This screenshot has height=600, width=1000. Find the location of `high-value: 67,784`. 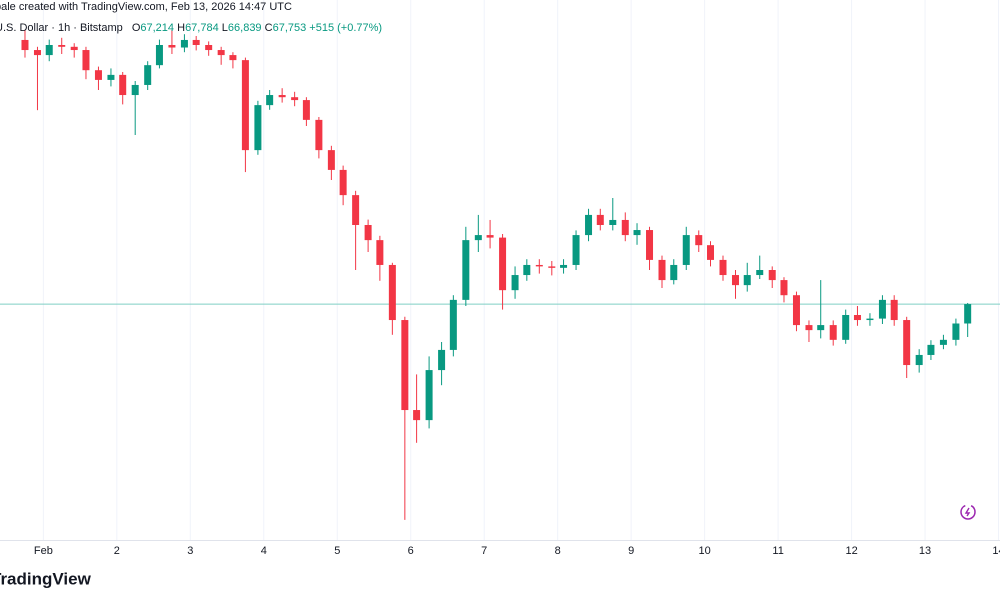

high-value: 67,784 is located at coordinates (202, 28).